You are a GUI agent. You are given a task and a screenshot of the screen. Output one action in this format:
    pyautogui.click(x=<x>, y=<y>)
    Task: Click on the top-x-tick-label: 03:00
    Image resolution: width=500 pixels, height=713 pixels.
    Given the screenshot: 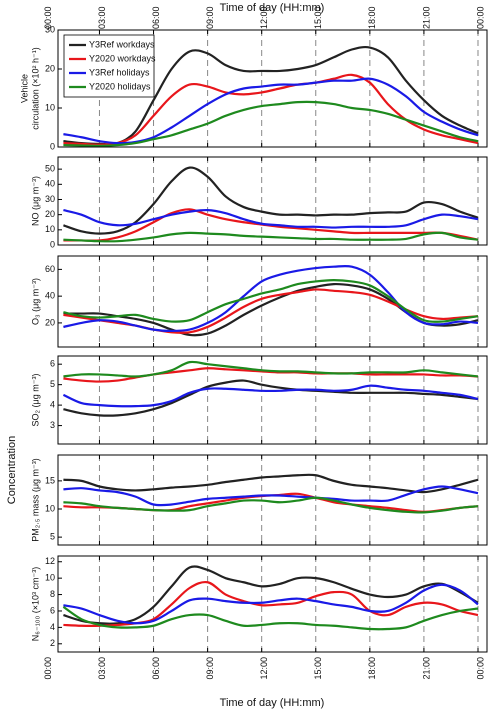 What is the action you would take?
    pyautogui.click(x=102, y=17)
    